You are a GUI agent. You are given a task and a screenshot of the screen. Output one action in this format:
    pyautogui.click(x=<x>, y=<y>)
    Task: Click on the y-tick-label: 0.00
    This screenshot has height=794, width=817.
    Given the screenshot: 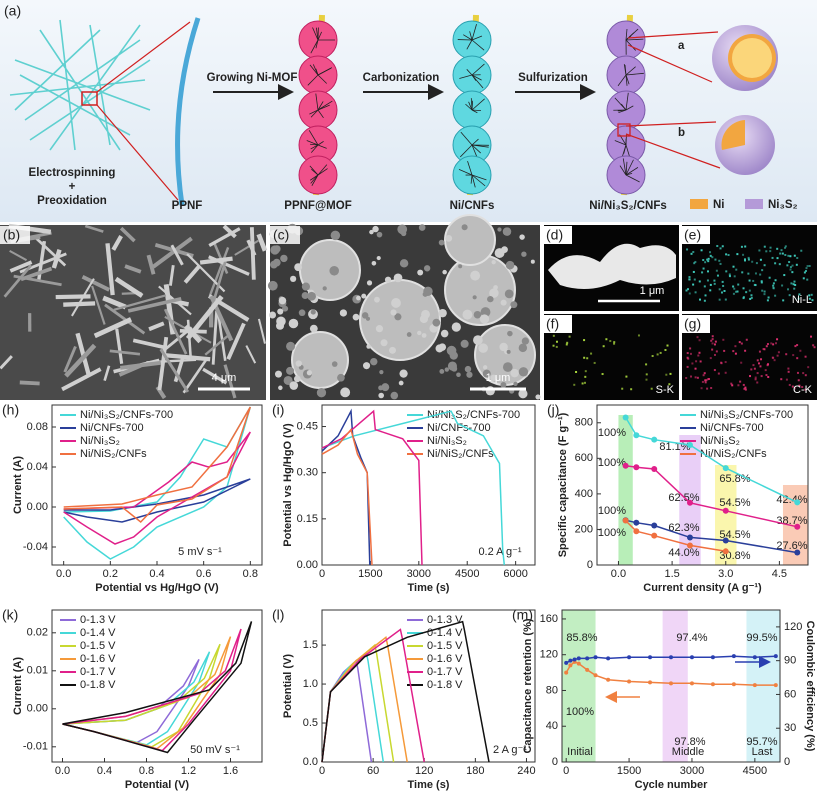 What is the action you would take?
    pyautogui.click(x=37, y=507)
    